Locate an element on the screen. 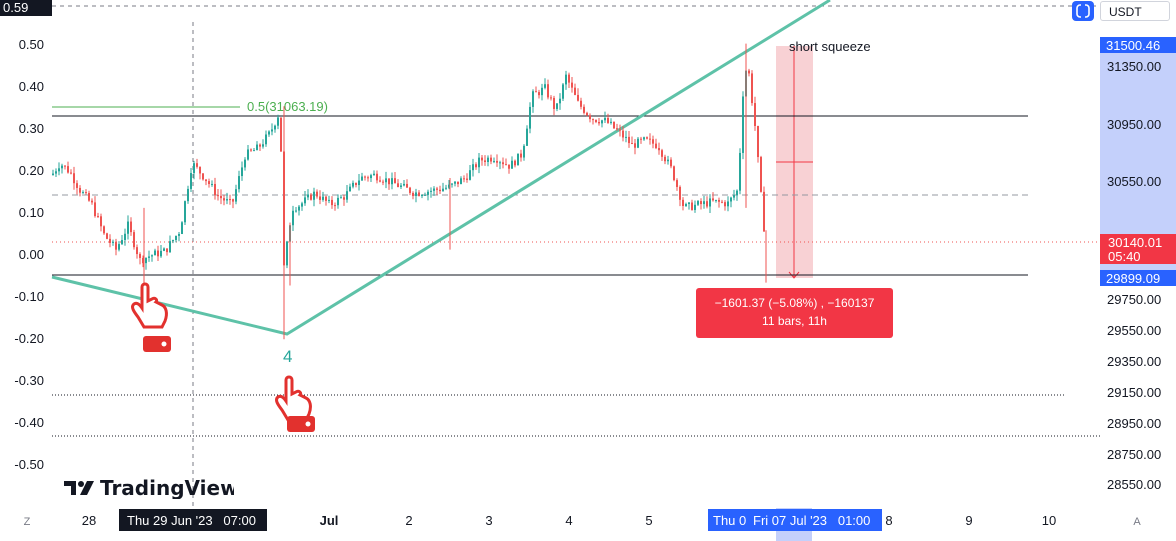  time-axis-tick: Jul is located at coordinates (329, 520).